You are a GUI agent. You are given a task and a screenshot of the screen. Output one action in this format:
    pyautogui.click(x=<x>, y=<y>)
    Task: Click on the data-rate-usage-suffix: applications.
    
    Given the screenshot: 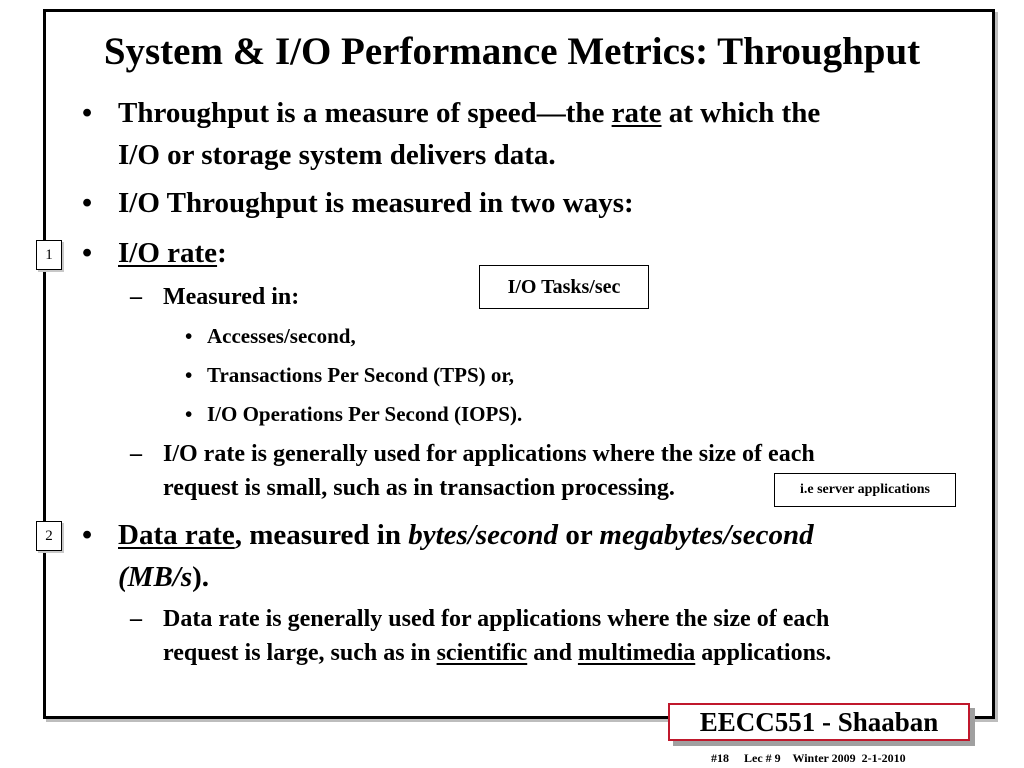 What is the action you would take?
    pyautogui.click(x=763, y=653)
    